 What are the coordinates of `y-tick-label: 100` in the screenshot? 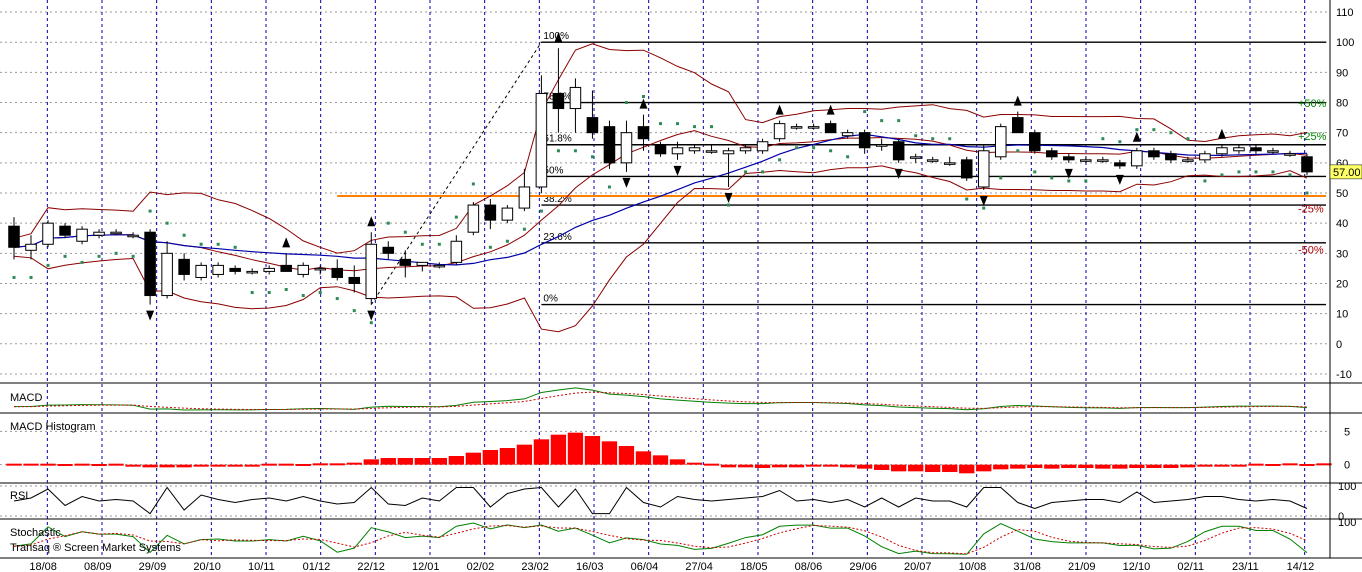 It's located at (1345, 43).